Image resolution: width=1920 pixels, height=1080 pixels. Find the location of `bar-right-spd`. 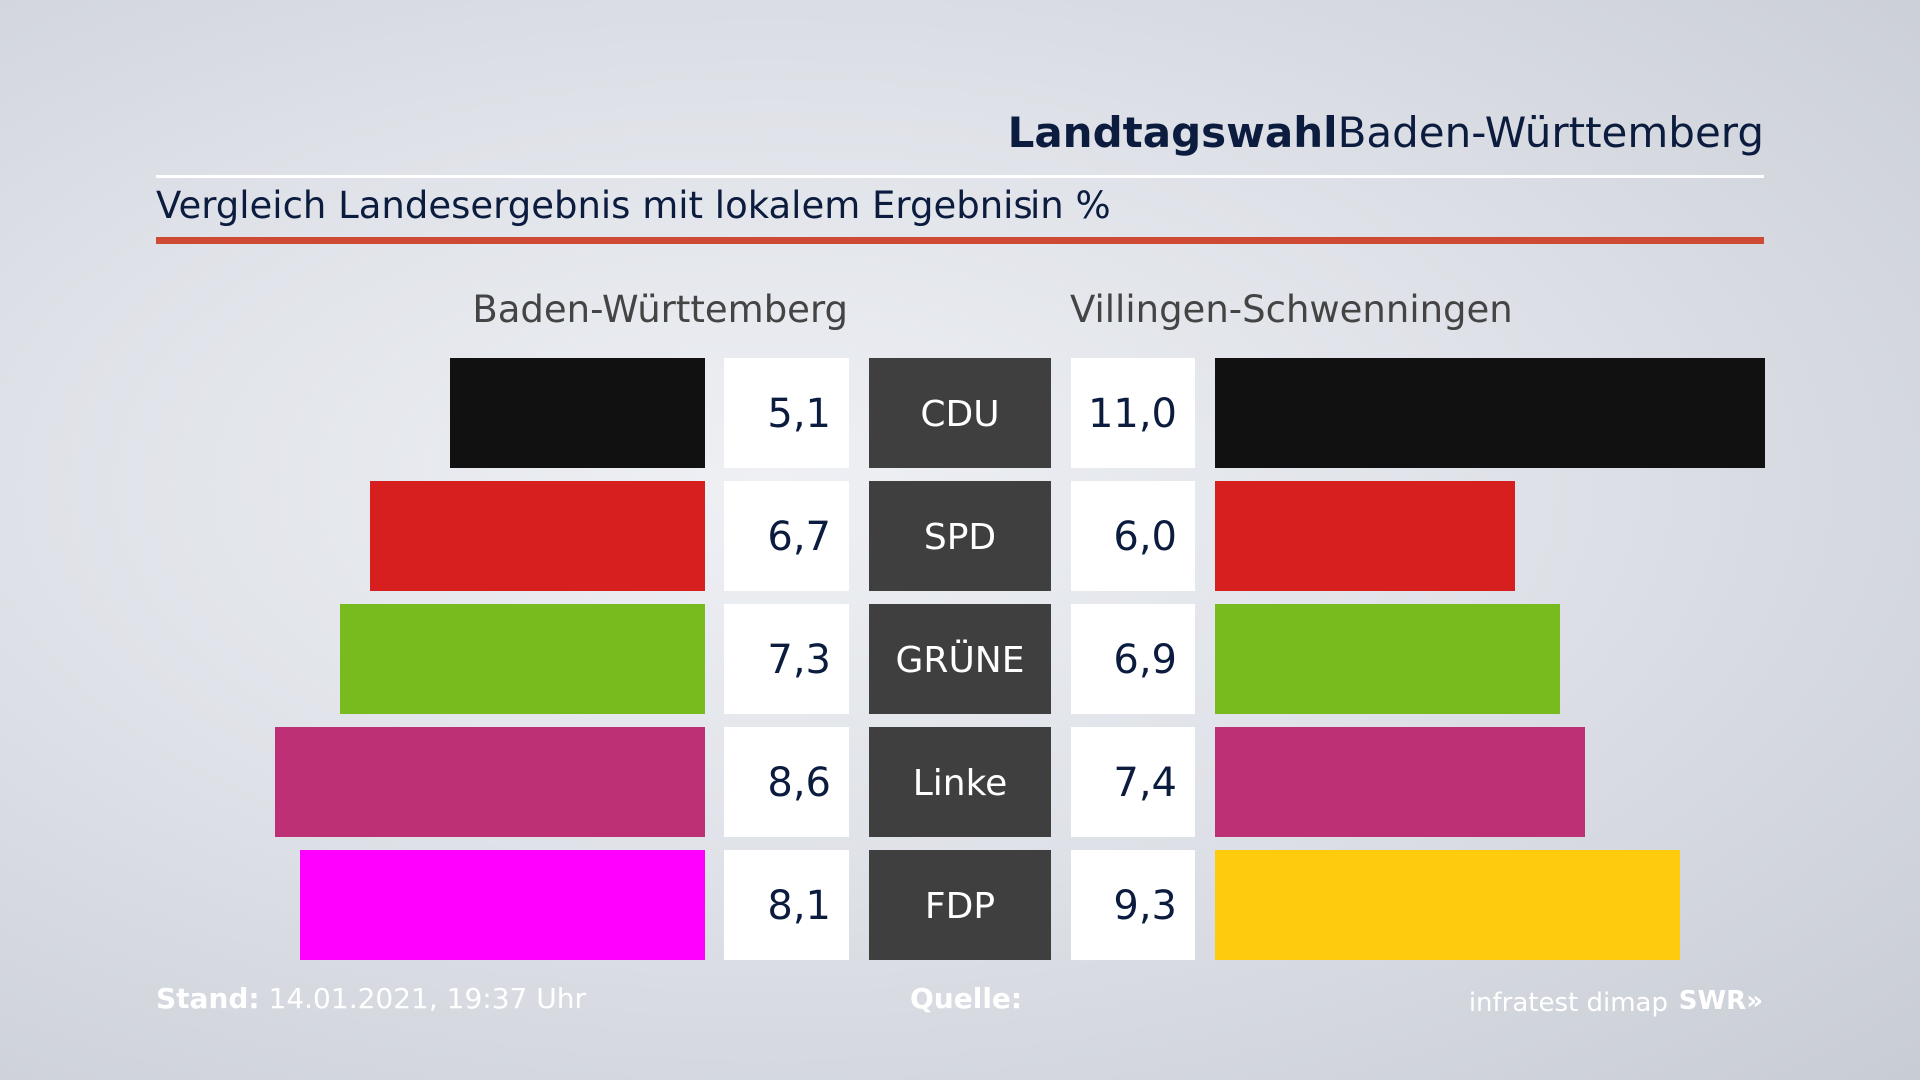

bar-right-spd is located at coordinates (1365, 536).